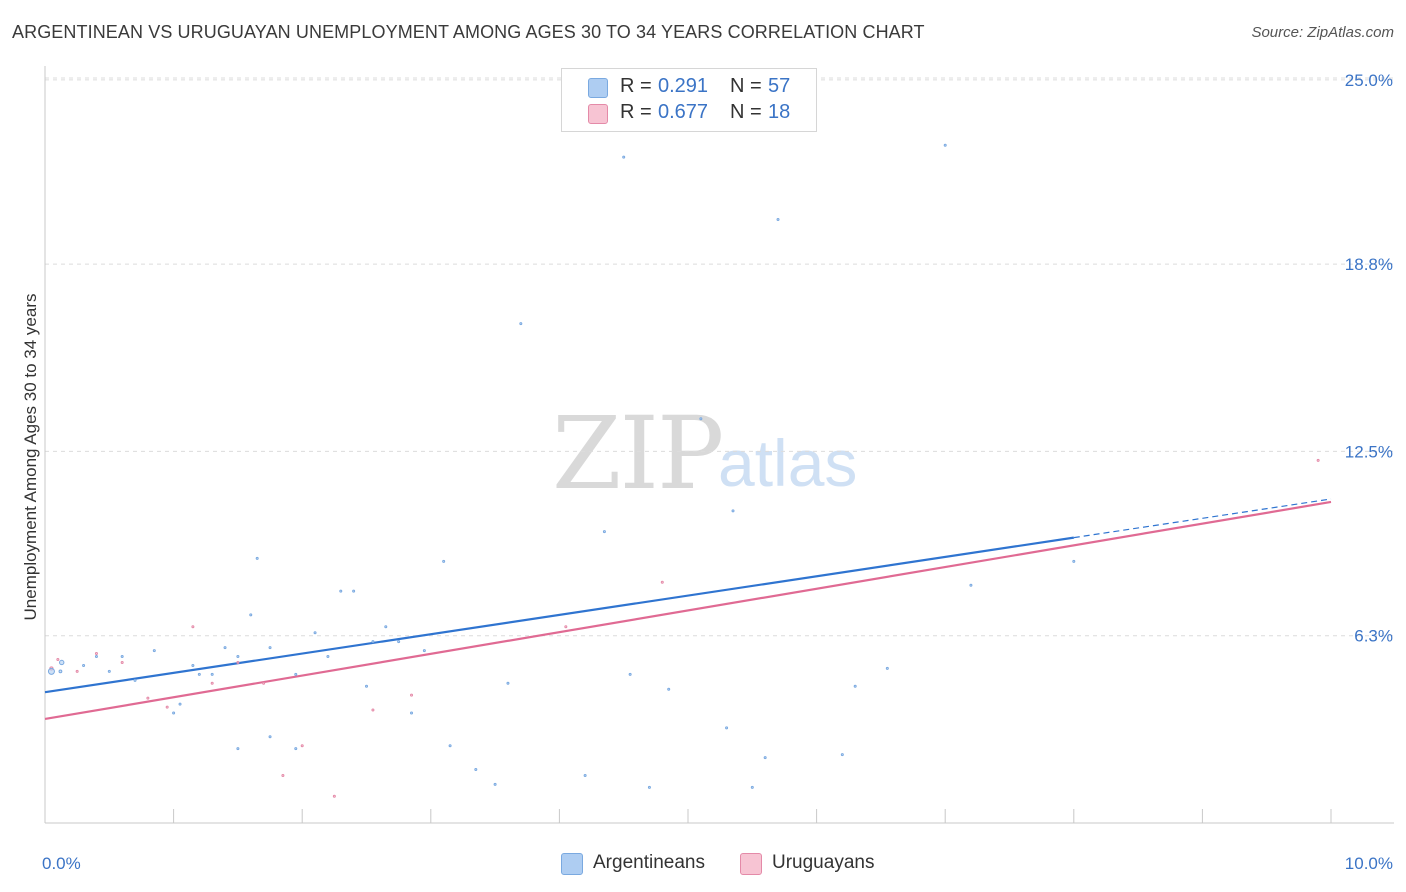  I want to click on x-tick-label: 0.0%, so click(61, 863).